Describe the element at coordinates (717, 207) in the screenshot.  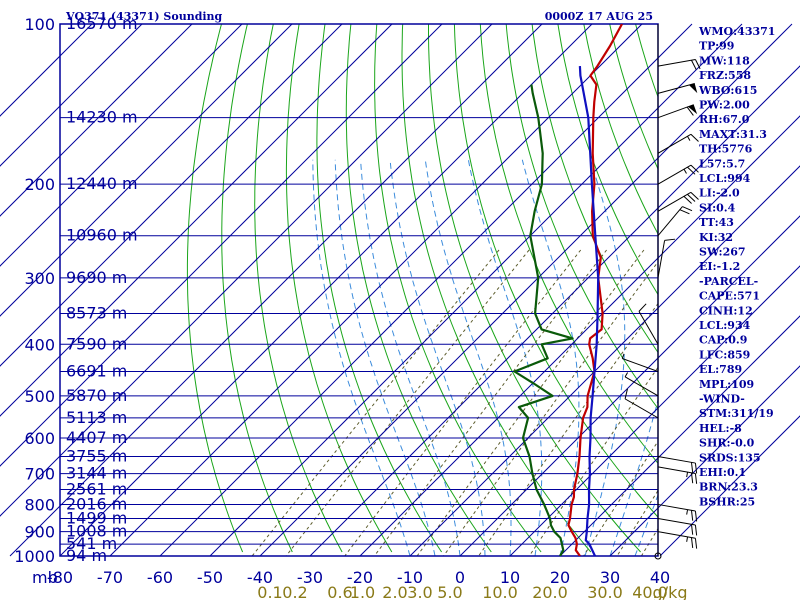
I see `index-line: SI:0.4` at that location.